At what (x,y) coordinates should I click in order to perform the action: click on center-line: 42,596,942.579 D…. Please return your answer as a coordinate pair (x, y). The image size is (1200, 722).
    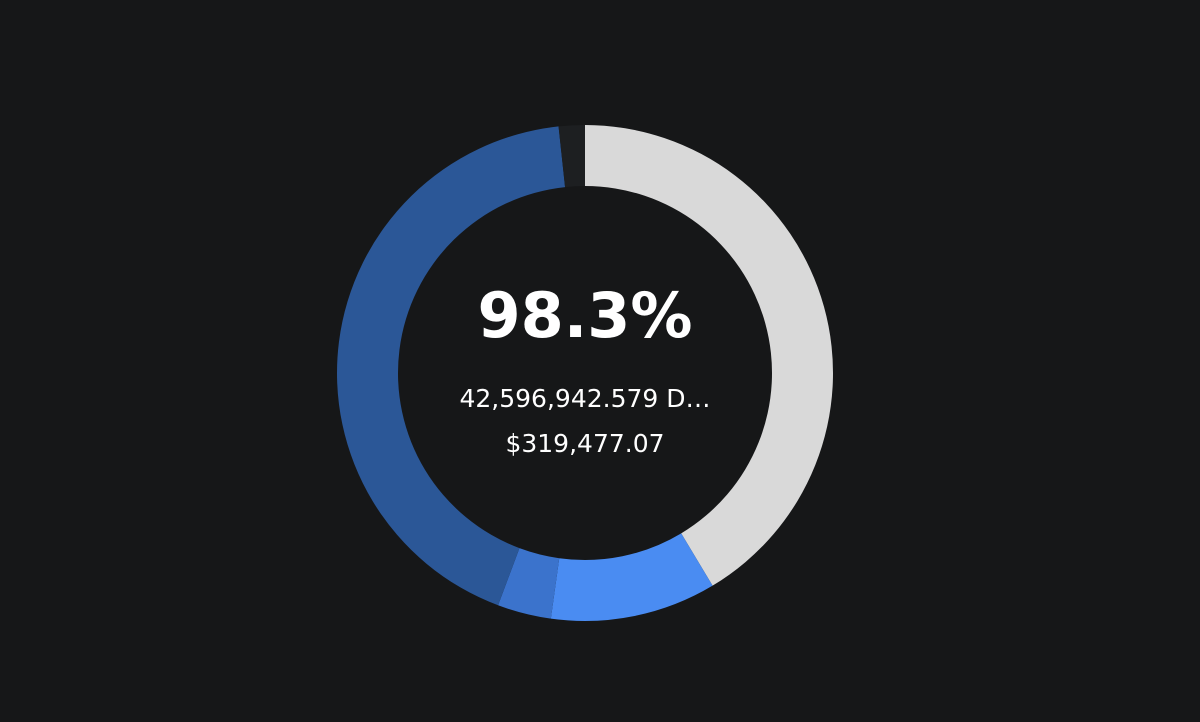
    Looking at the image, I should click on (584, 398).